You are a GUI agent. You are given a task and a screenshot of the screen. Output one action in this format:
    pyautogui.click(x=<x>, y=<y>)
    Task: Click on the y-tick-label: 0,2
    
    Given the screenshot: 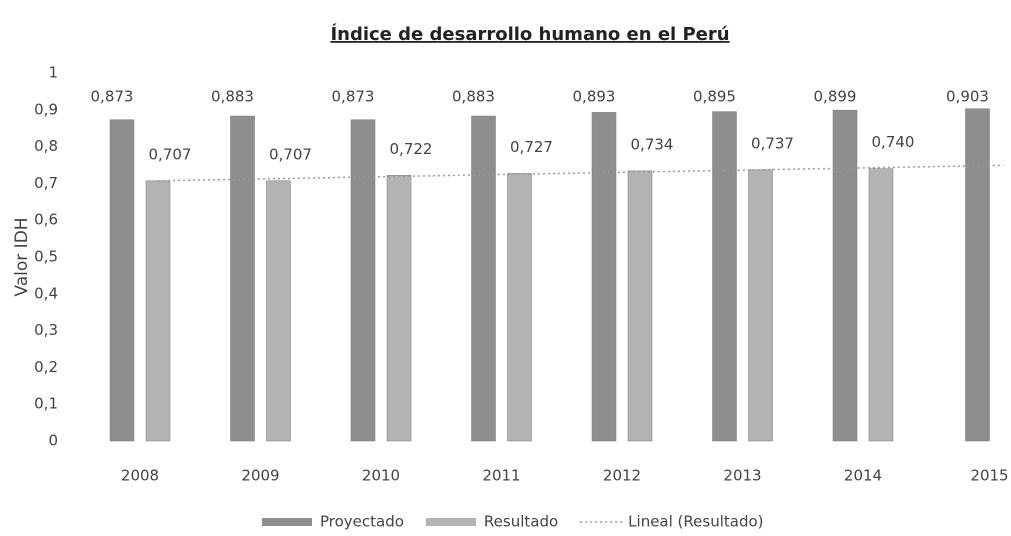 What is the action you would take?
    pyautogui.click(x=46, y=367)
    